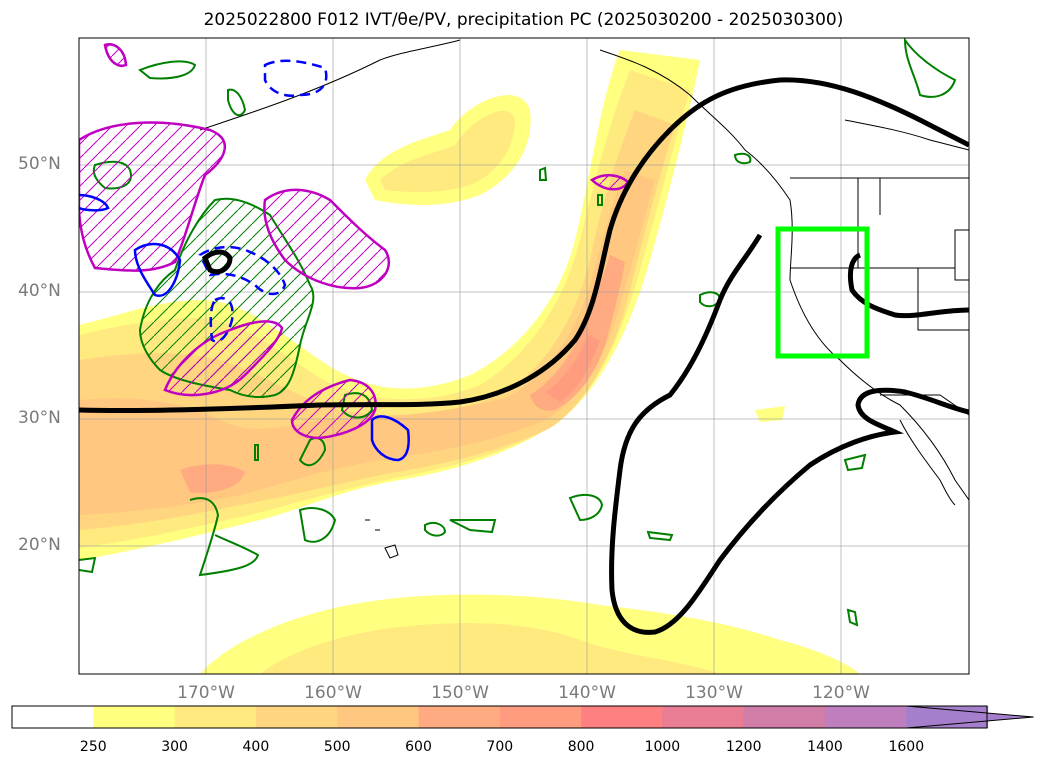 This screenshot has height=767, width=1047. Describe the element at coordinates (115, 55) in the screenshot. I see `pv-area-small2` at that location.